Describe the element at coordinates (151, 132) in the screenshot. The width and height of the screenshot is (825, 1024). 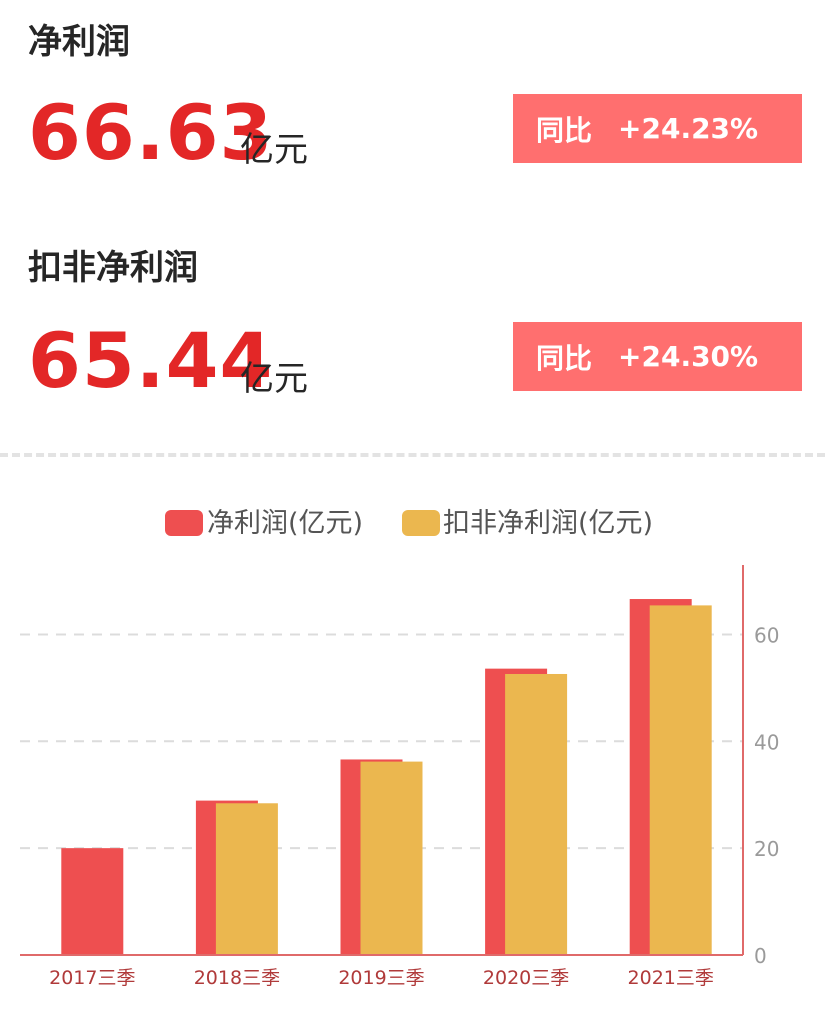
I see `net-profit-value: 66.63` at that location.